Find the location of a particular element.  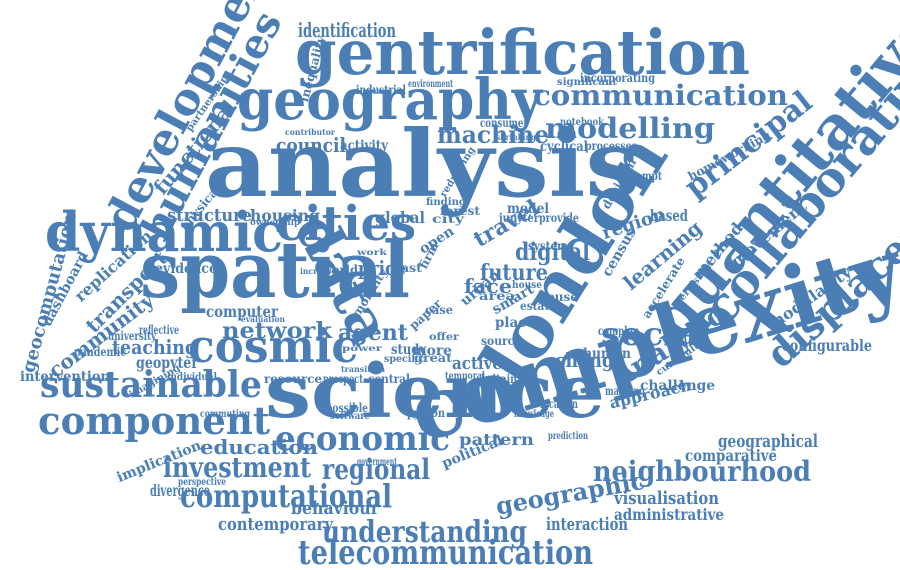

word-telecommunication: telecommunication is located at coordinates (445, 551).